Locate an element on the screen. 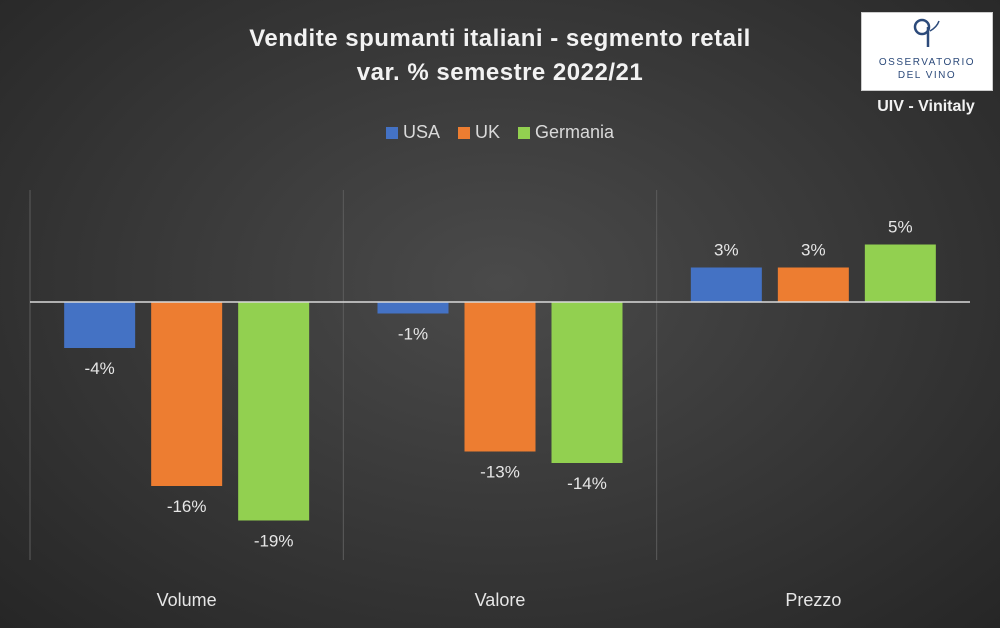 The height and width of the screenshot is (628, 1000). legend-item-uk: UK is located at coordinates (478, 132).